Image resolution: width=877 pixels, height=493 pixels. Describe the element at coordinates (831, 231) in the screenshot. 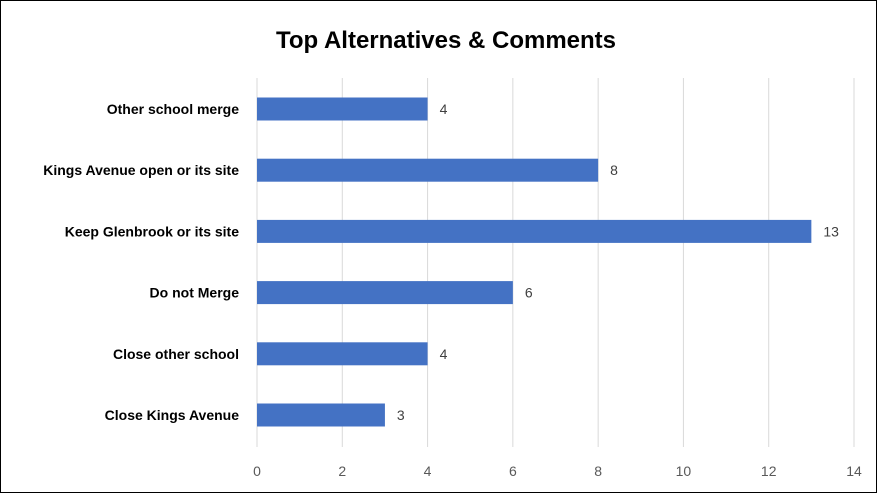

I see `data-label: 13` at that location.